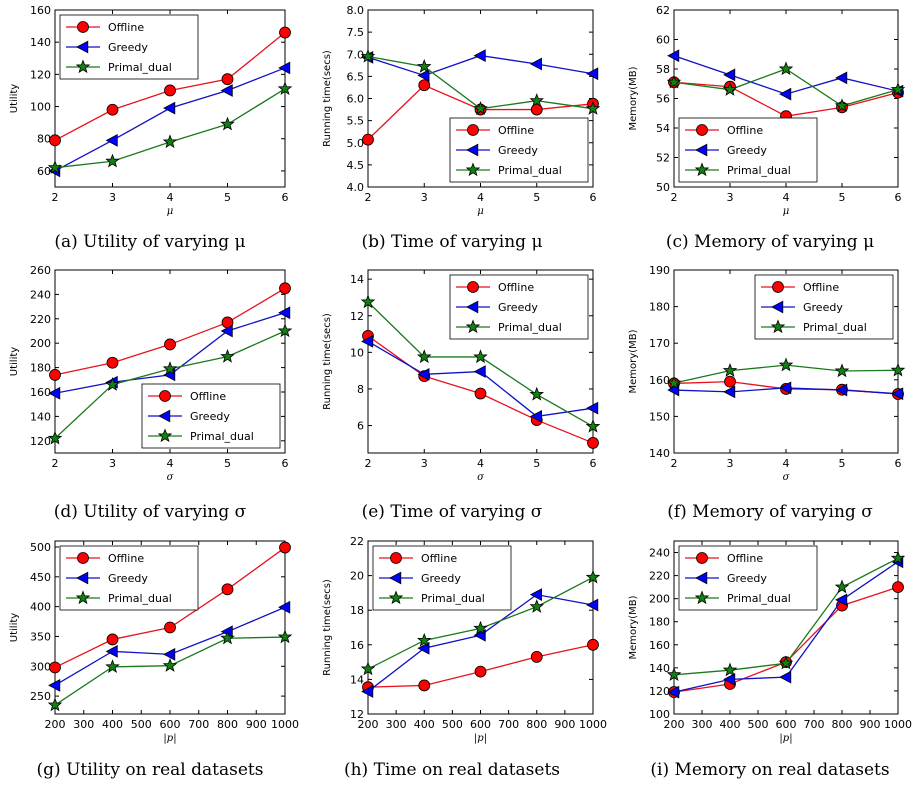 This screenshot has height=787, width=919. I want to click on y-tick-label: 300, so click(40, 666).